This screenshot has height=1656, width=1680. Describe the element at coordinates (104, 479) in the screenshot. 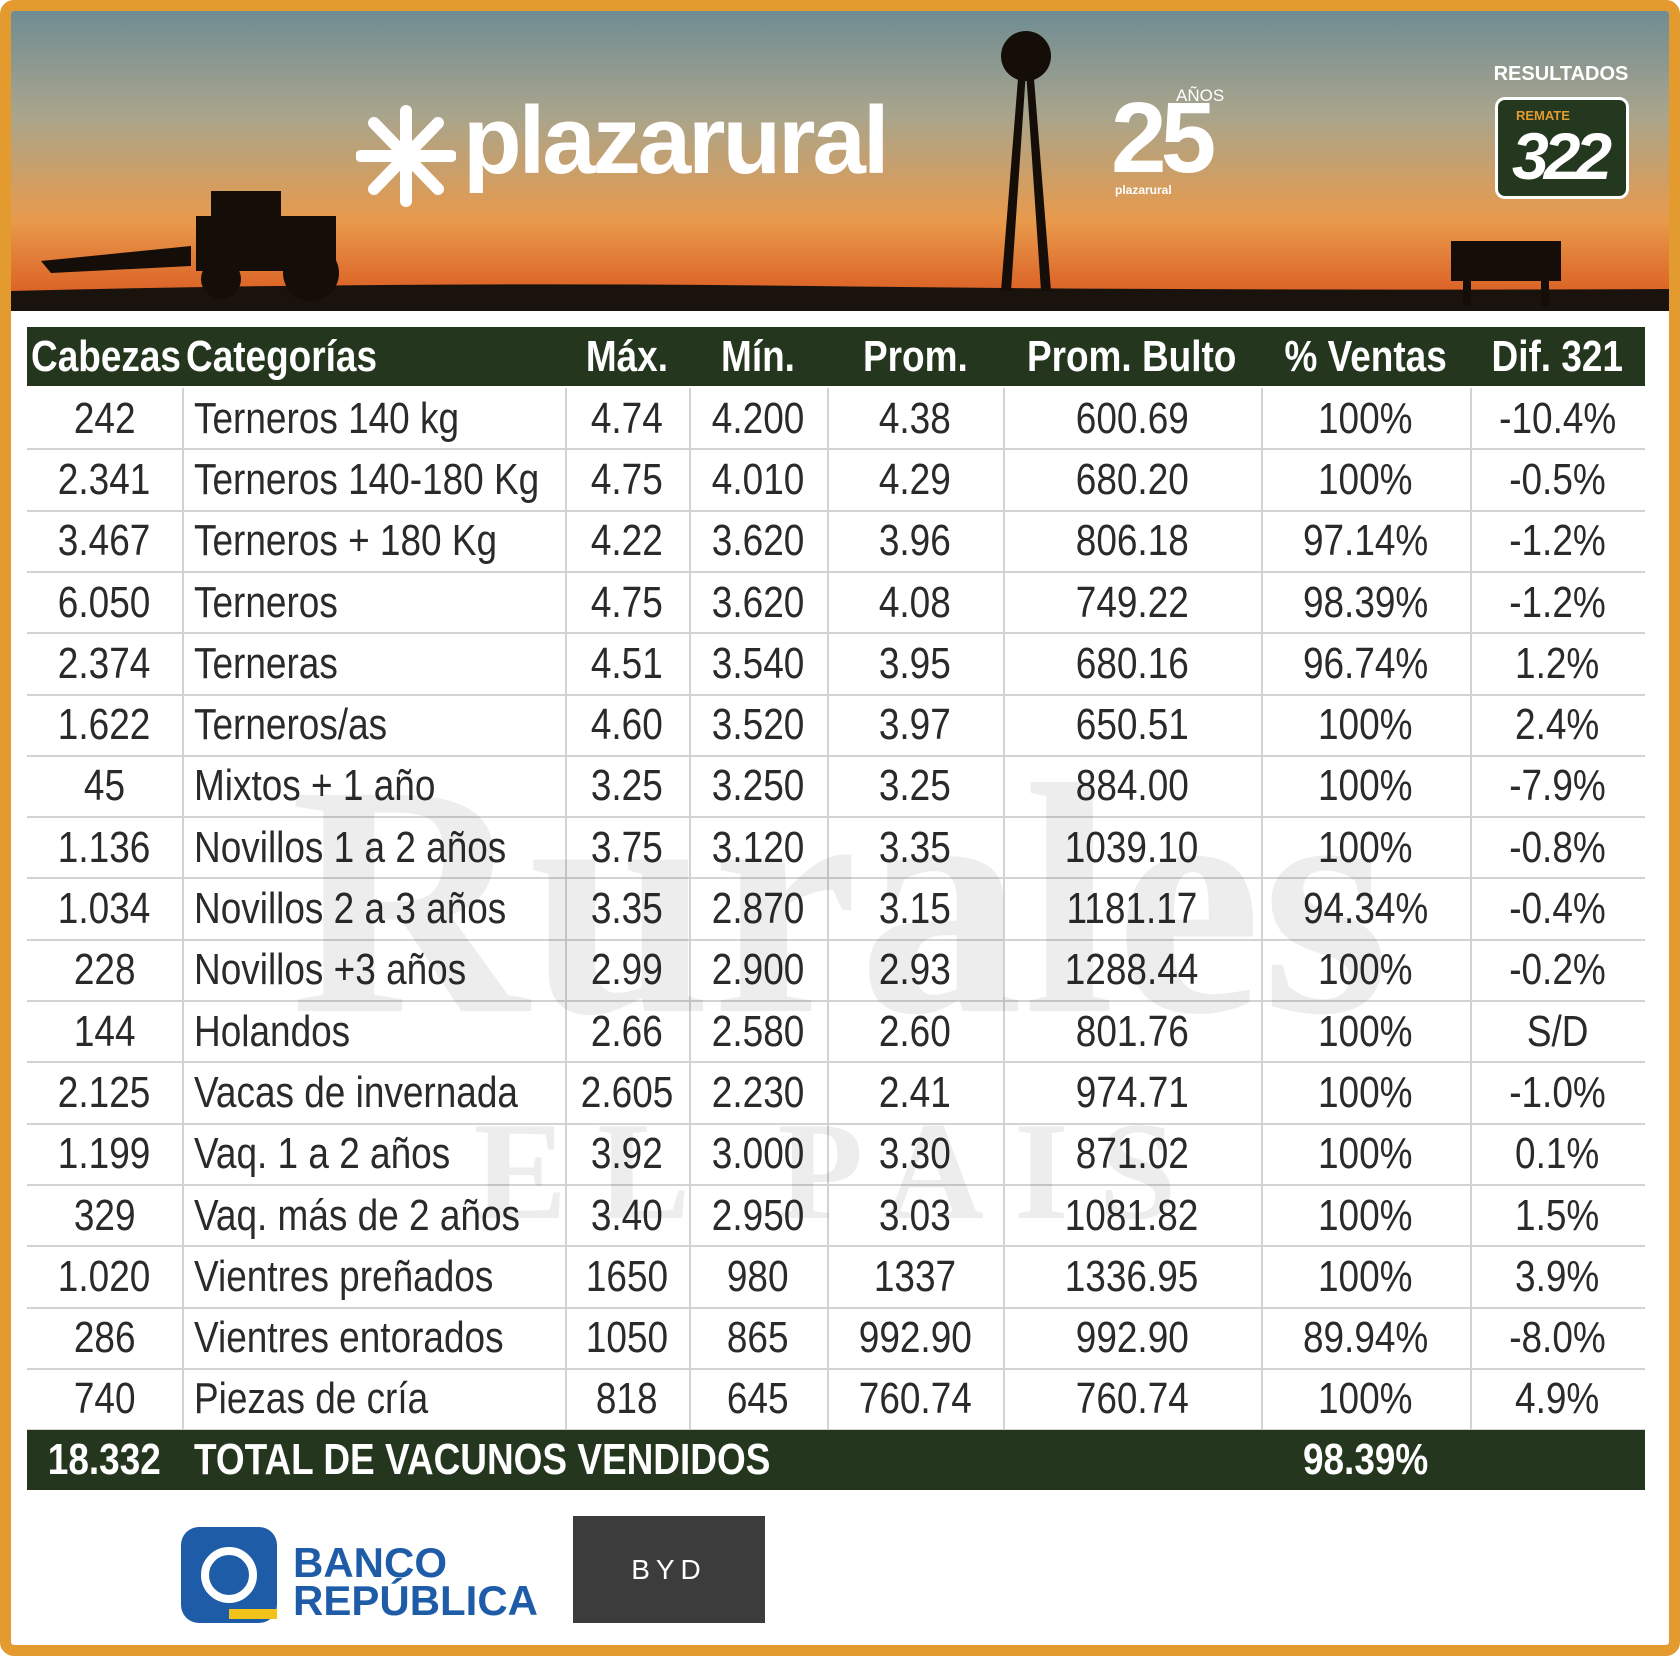

I see `table-cell: 2.341` at that location.